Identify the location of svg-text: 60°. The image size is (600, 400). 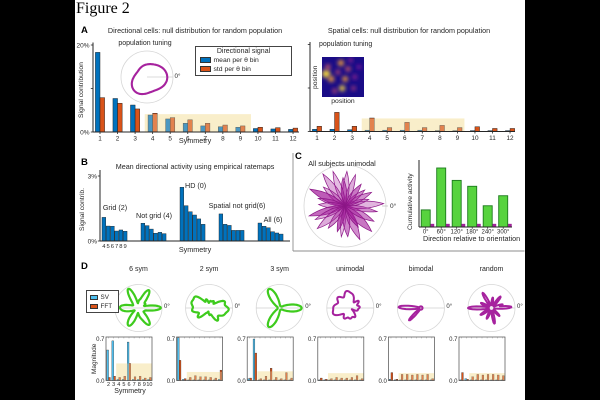
(442, 233).